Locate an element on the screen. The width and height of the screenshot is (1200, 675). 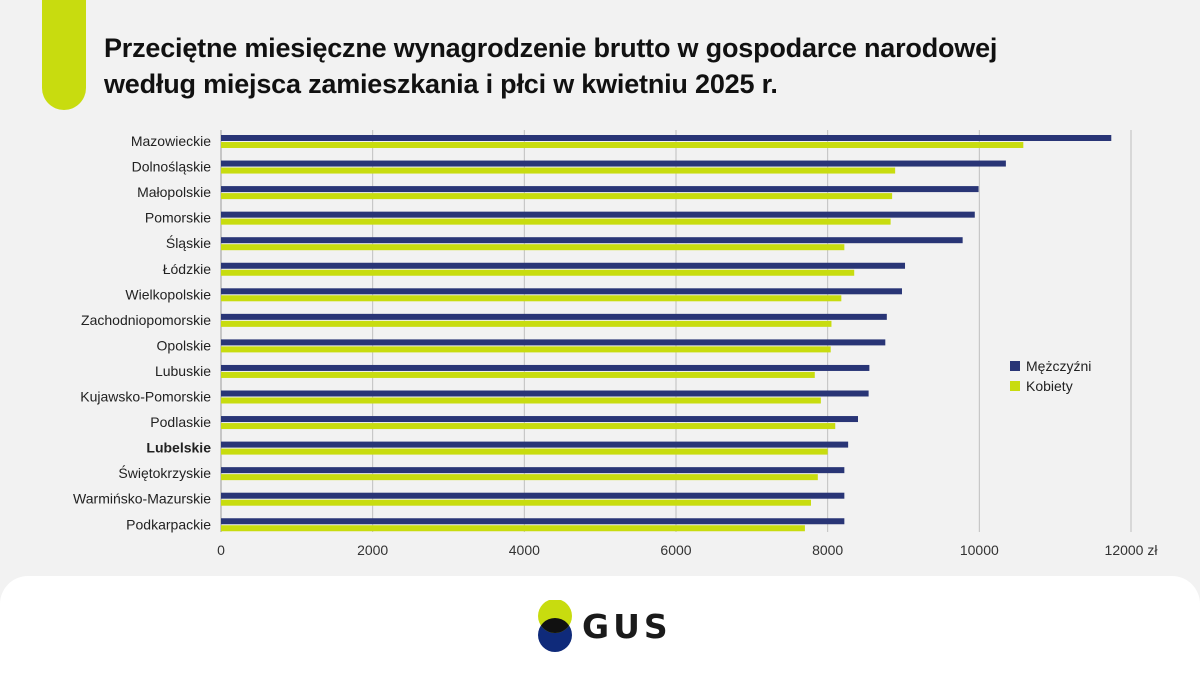
category-label: Zachodniopomorskie is located at coordinates (146, 320).